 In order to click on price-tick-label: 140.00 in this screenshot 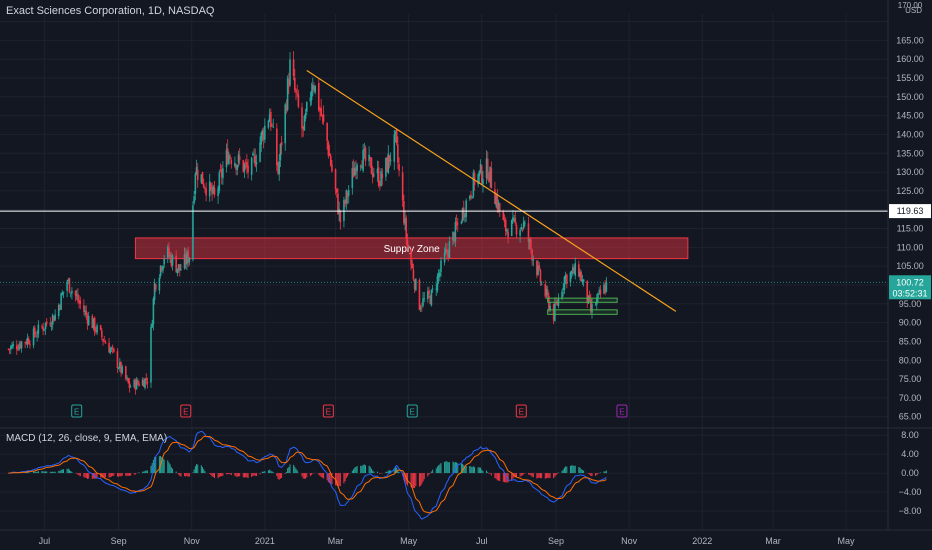, I will do `click(910, 134)`.